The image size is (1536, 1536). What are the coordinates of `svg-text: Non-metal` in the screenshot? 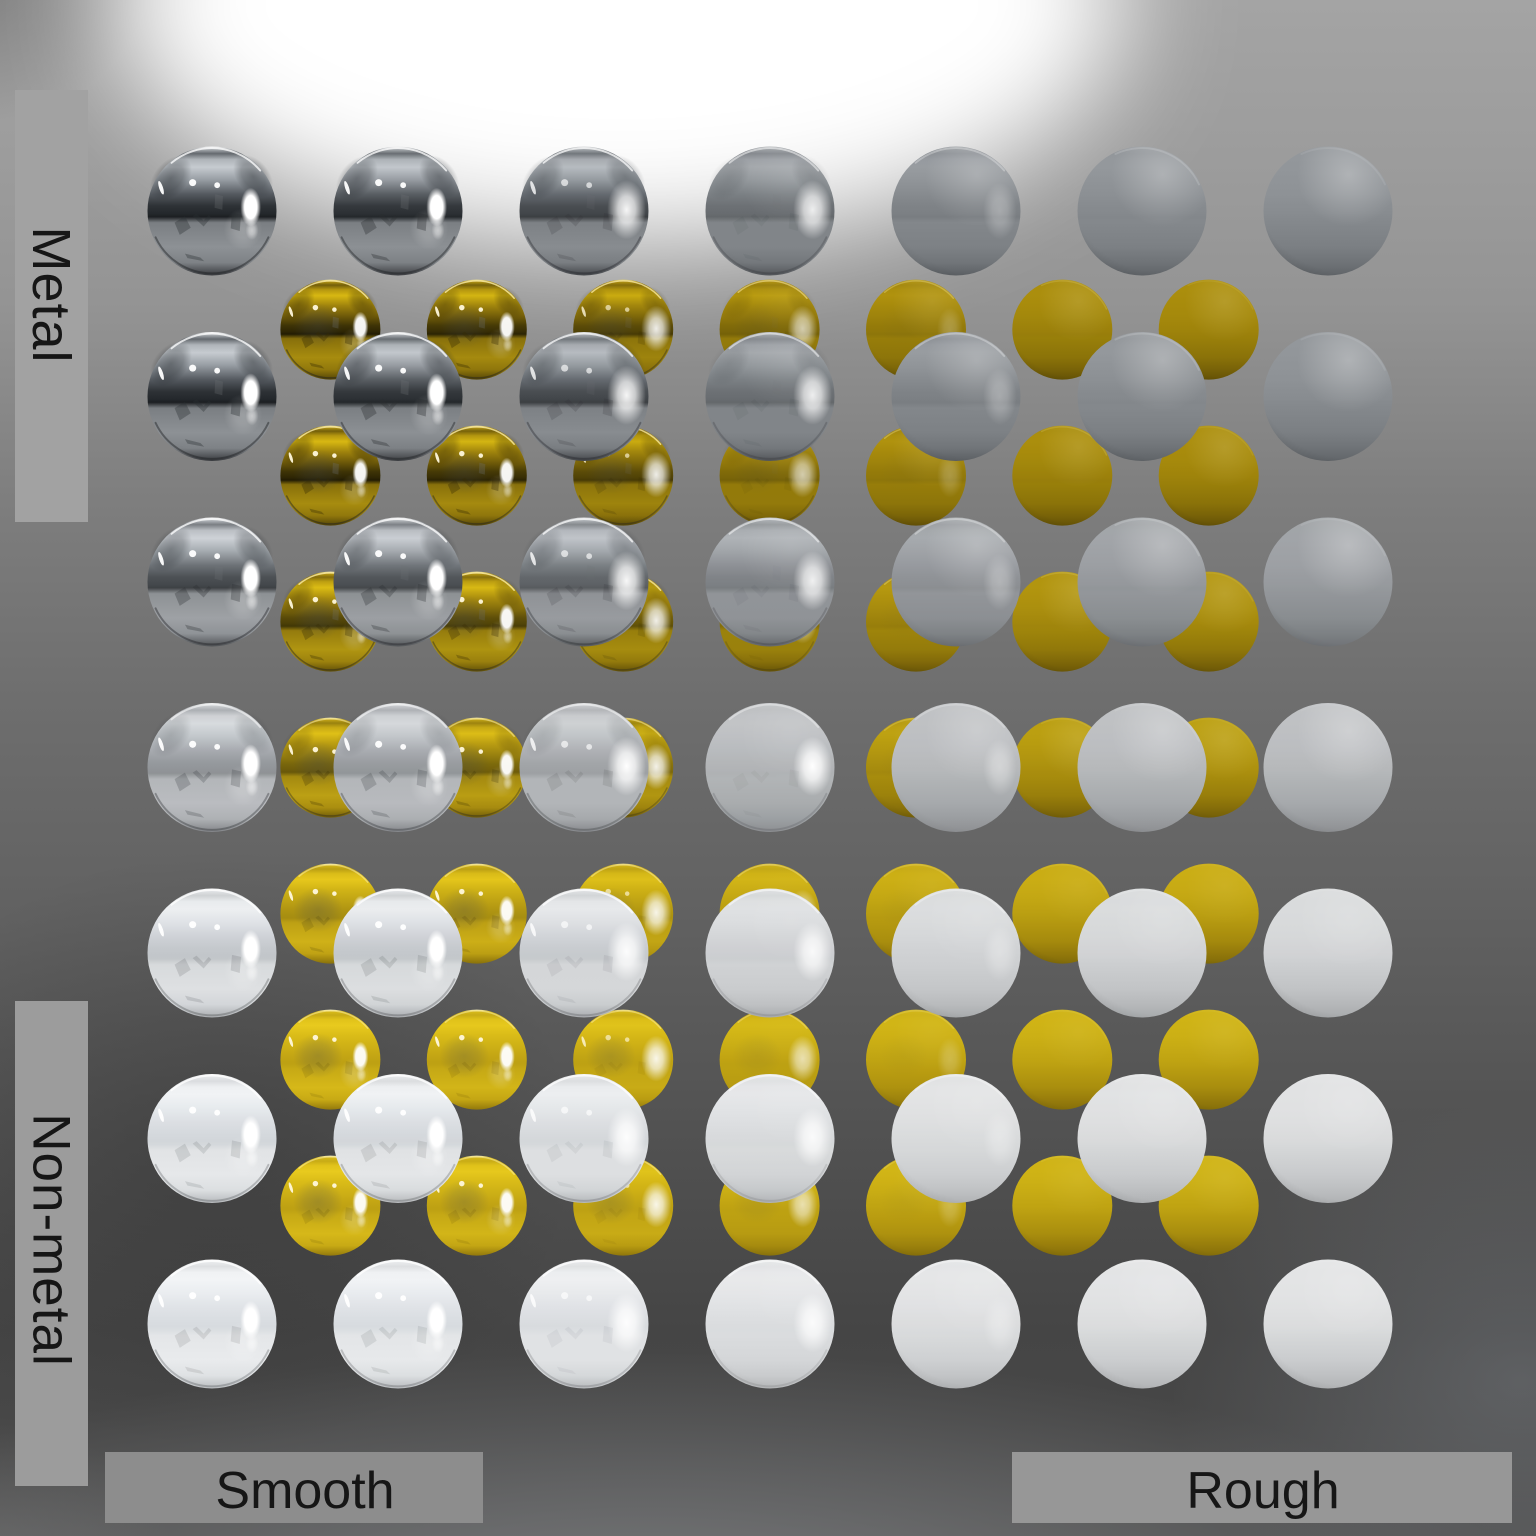 It's located at (51, 1239).